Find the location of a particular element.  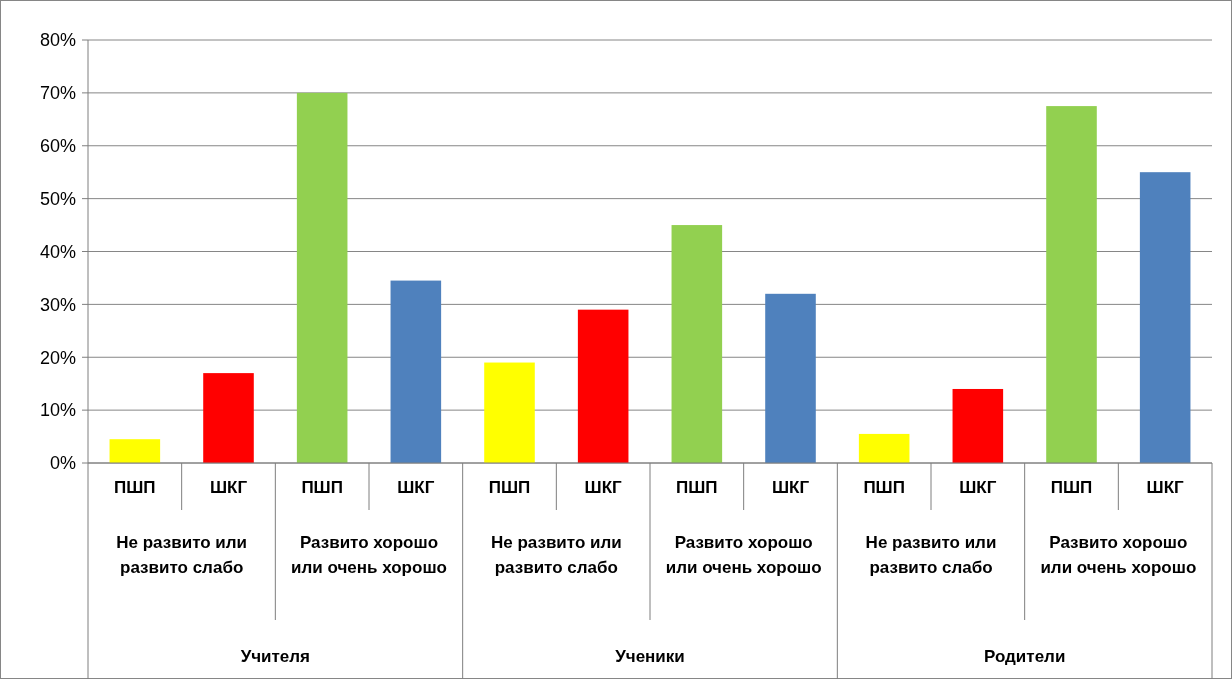

y-tick-label: 50% is located at coordinates (57, 198).